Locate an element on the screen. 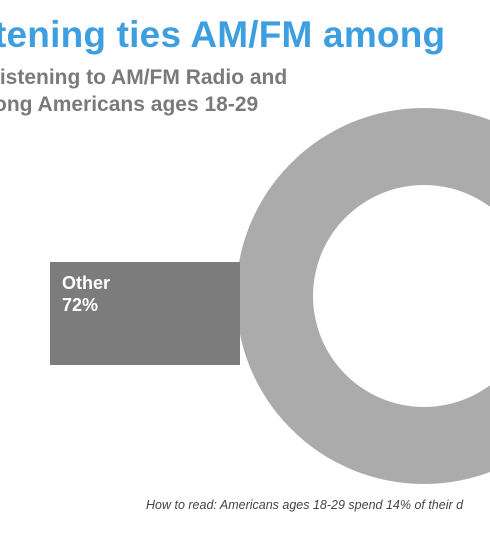 The width and height of the screenshot is (490, 550). other-callout-value: 72% is located at coordinates (80, 305).